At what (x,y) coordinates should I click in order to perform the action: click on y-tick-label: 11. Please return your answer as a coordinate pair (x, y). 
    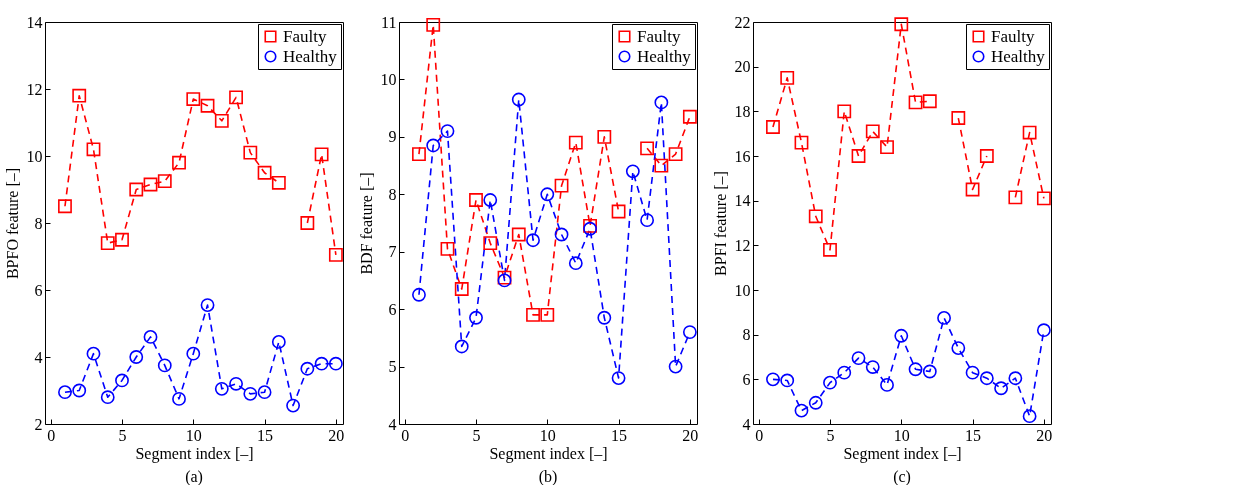
    Looking at the image, I should click on (389, 22).